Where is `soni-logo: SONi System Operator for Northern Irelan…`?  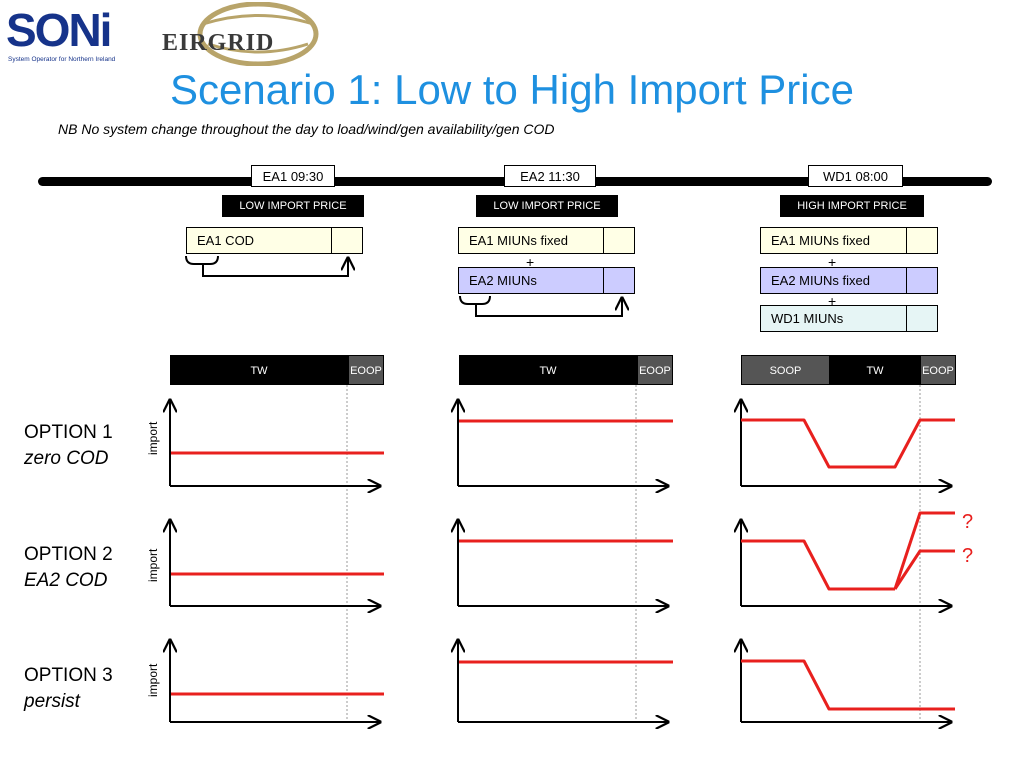 soni-logo: SONi System Operator for Northern Irelan… is located at coordinates (75, 35).